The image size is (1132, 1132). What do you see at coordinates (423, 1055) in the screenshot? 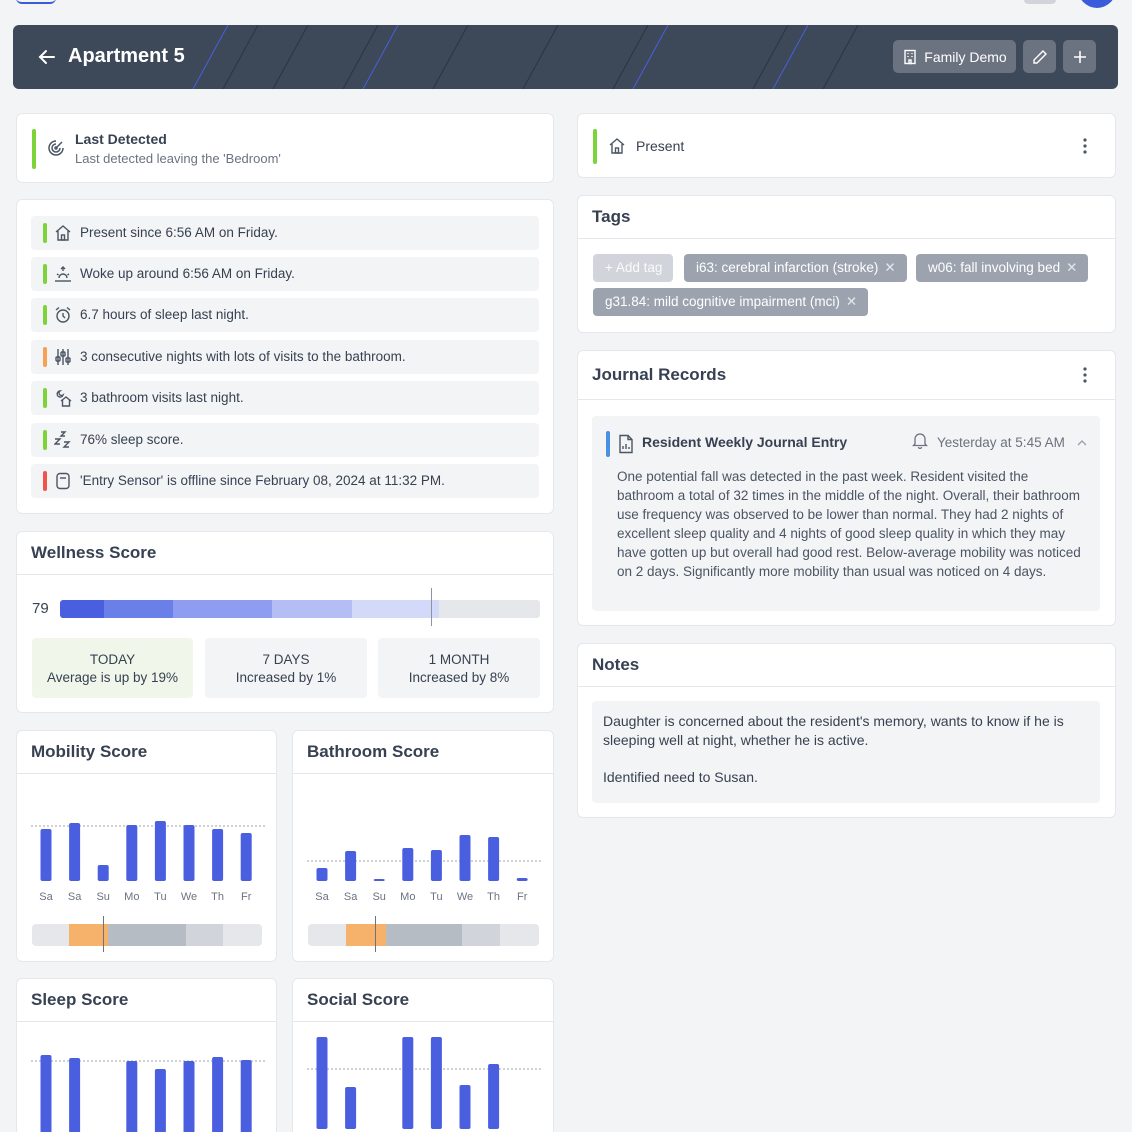
I see `social-card: Social Score` at bounding box center [423, 1055].